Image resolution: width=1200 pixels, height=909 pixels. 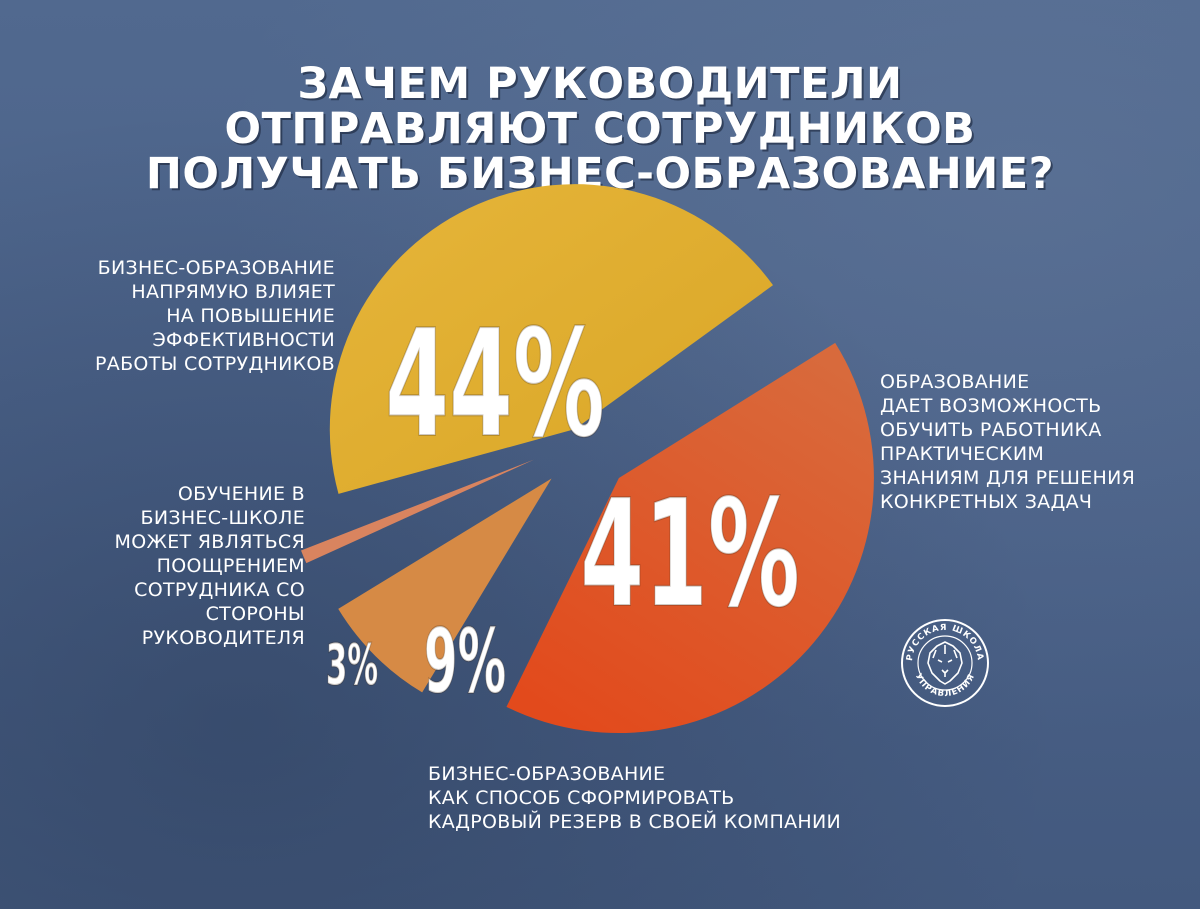 What do you see at coordinates (209, 542) in the screenshot?
I see `label-line: может являться` at bounding box center [209, 542].